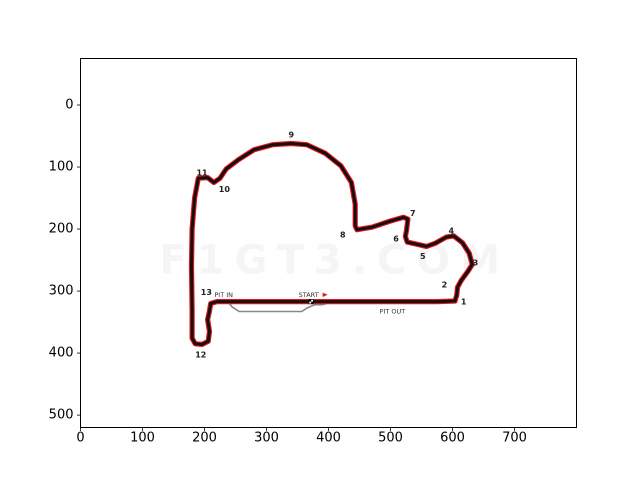 This screenshot has width=640, height=480. I want to click on turn-label-9: 9, so click(292, 134).